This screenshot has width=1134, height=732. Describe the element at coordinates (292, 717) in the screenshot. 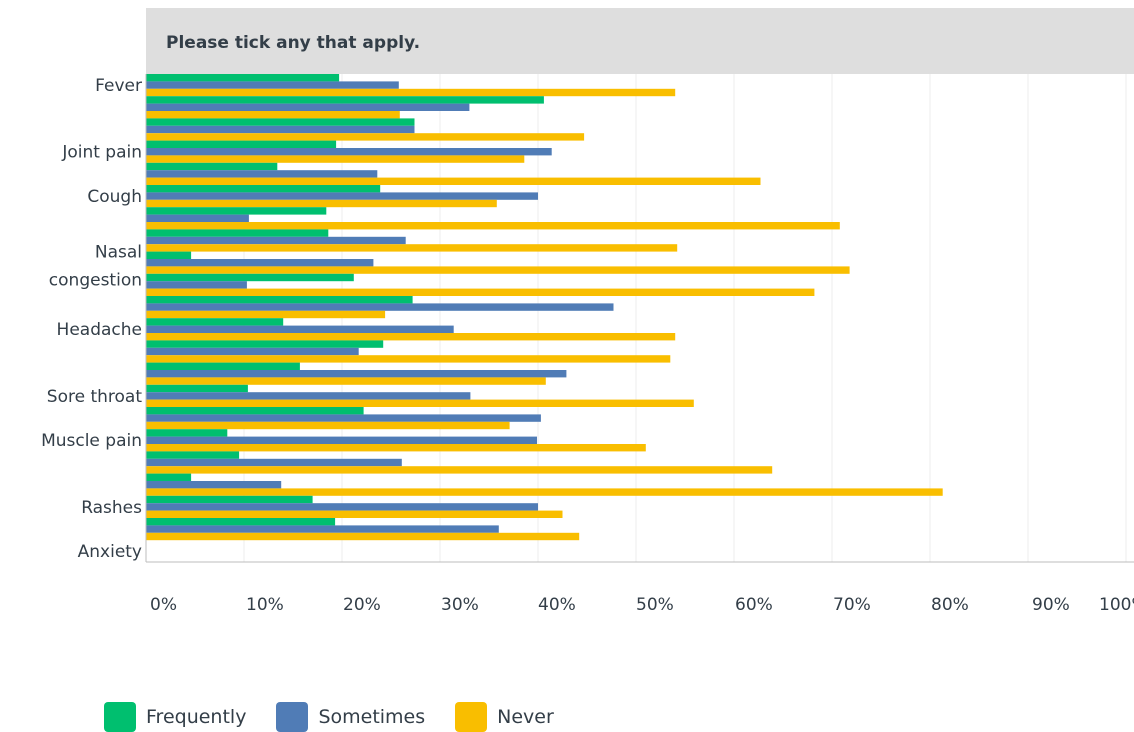

I see `legend-swatch-sometimes` at that location.